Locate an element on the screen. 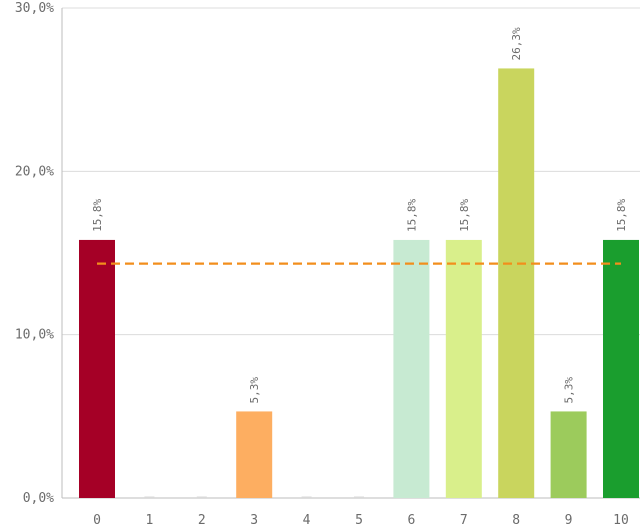 This screenshot has height=531, width=640. data-label-7: 15,8% is located at coordinates (464, 214).